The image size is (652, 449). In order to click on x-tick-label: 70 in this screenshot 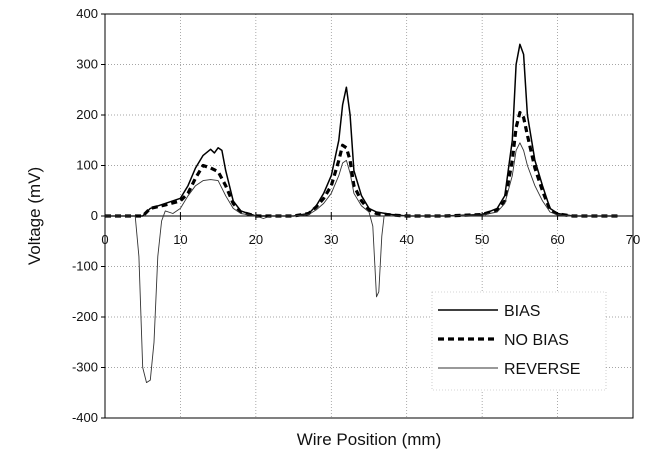, I will do `click(633, 239)`.